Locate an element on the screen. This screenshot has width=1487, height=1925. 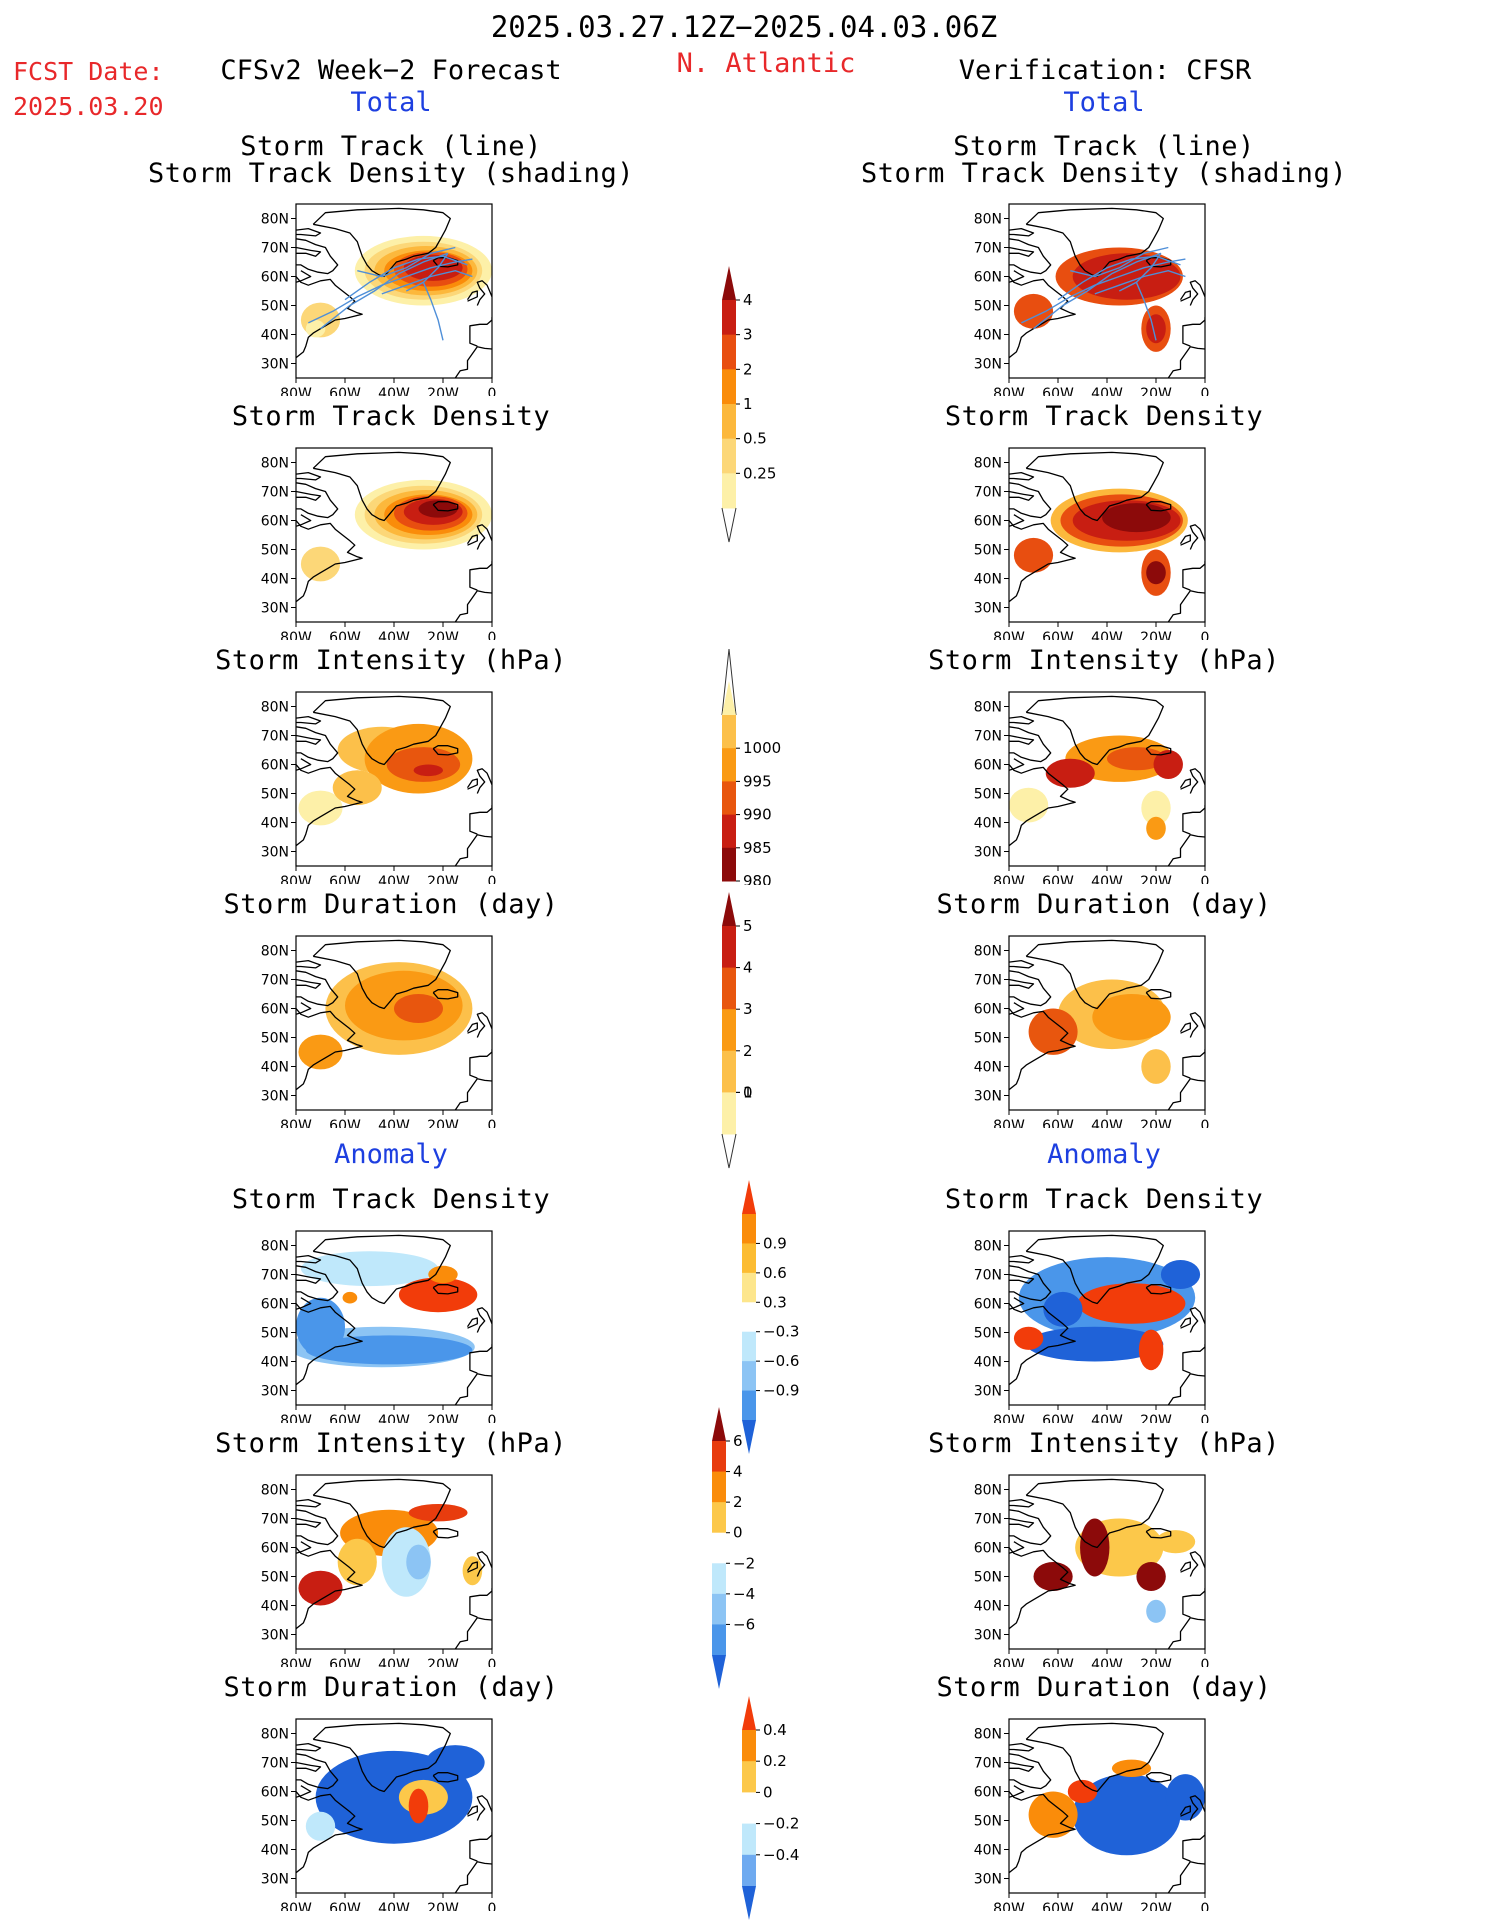
colorbar-label: 5 is located at coordinates (748, 926).